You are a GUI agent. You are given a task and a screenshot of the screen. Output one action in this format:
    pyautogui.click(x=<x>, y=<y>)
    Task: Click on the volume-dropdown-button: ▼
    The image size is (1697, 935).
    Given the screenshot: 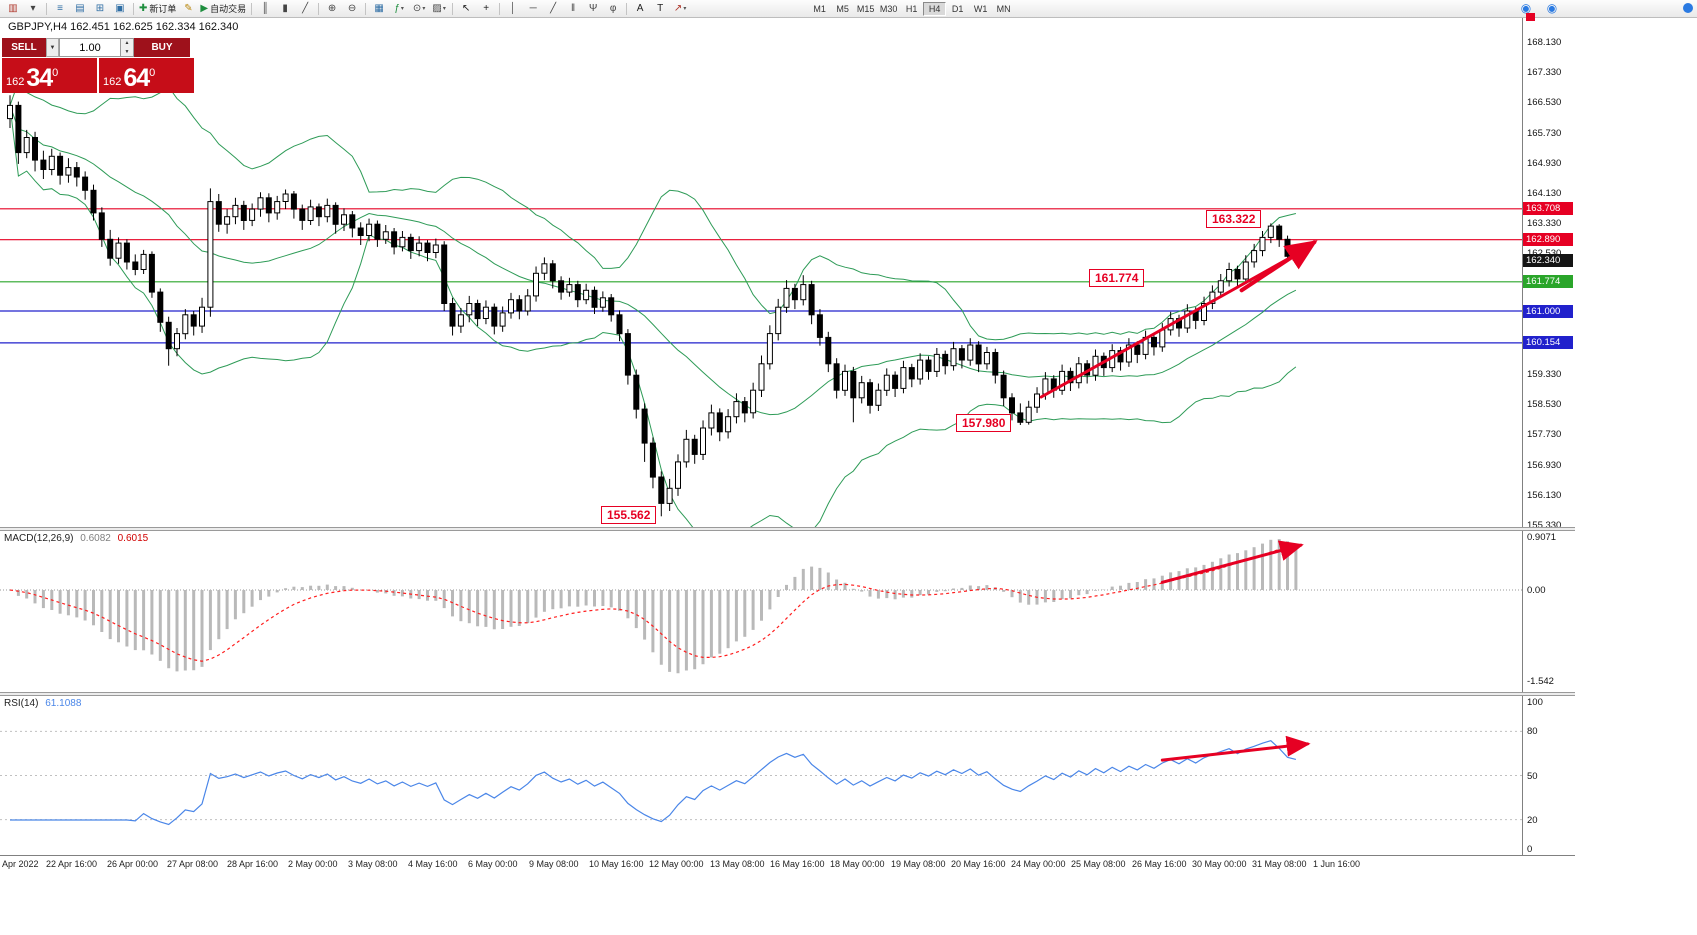 What is the action you would take?
    pyautogui.click(x=52, y=47)
    